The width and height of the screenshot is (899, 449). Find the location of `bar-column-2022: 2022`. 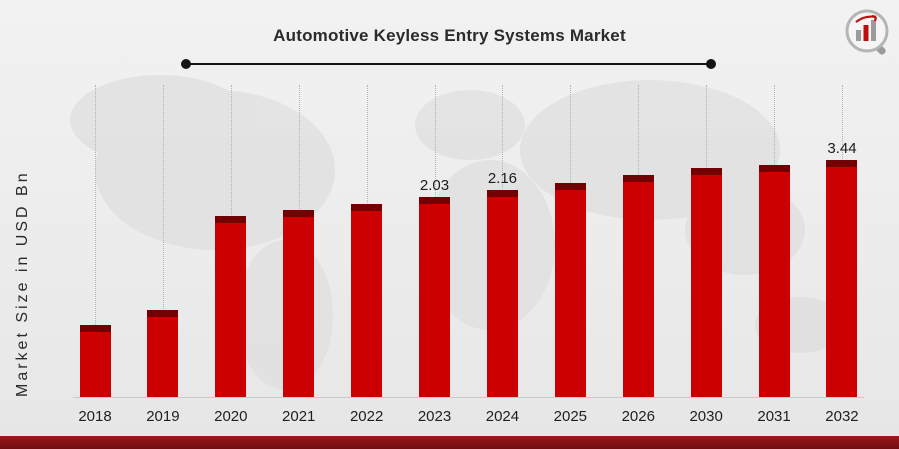

bar-column-2022: 2022 is located at coordinates (367, 255).